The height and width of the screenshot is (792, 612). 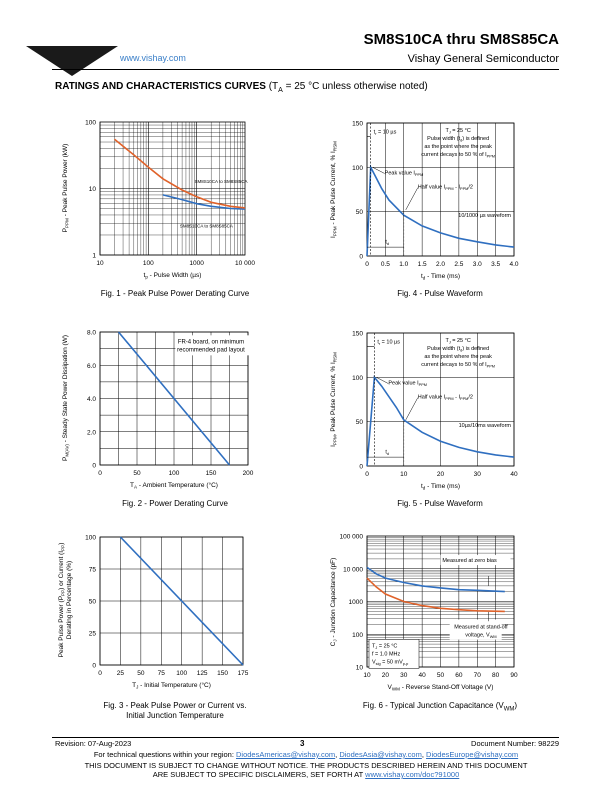 What do you see at coordinates (333, 643) in the screenshot?
I see `y-axis-label-part-0: C` at bounding box center [333, 643].